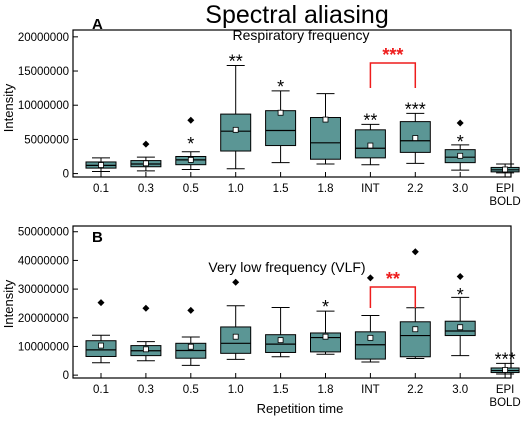 This screenshot has height=421, width=529. I want to click on panel-b-x-tick-label: INT, so click(370, 390).